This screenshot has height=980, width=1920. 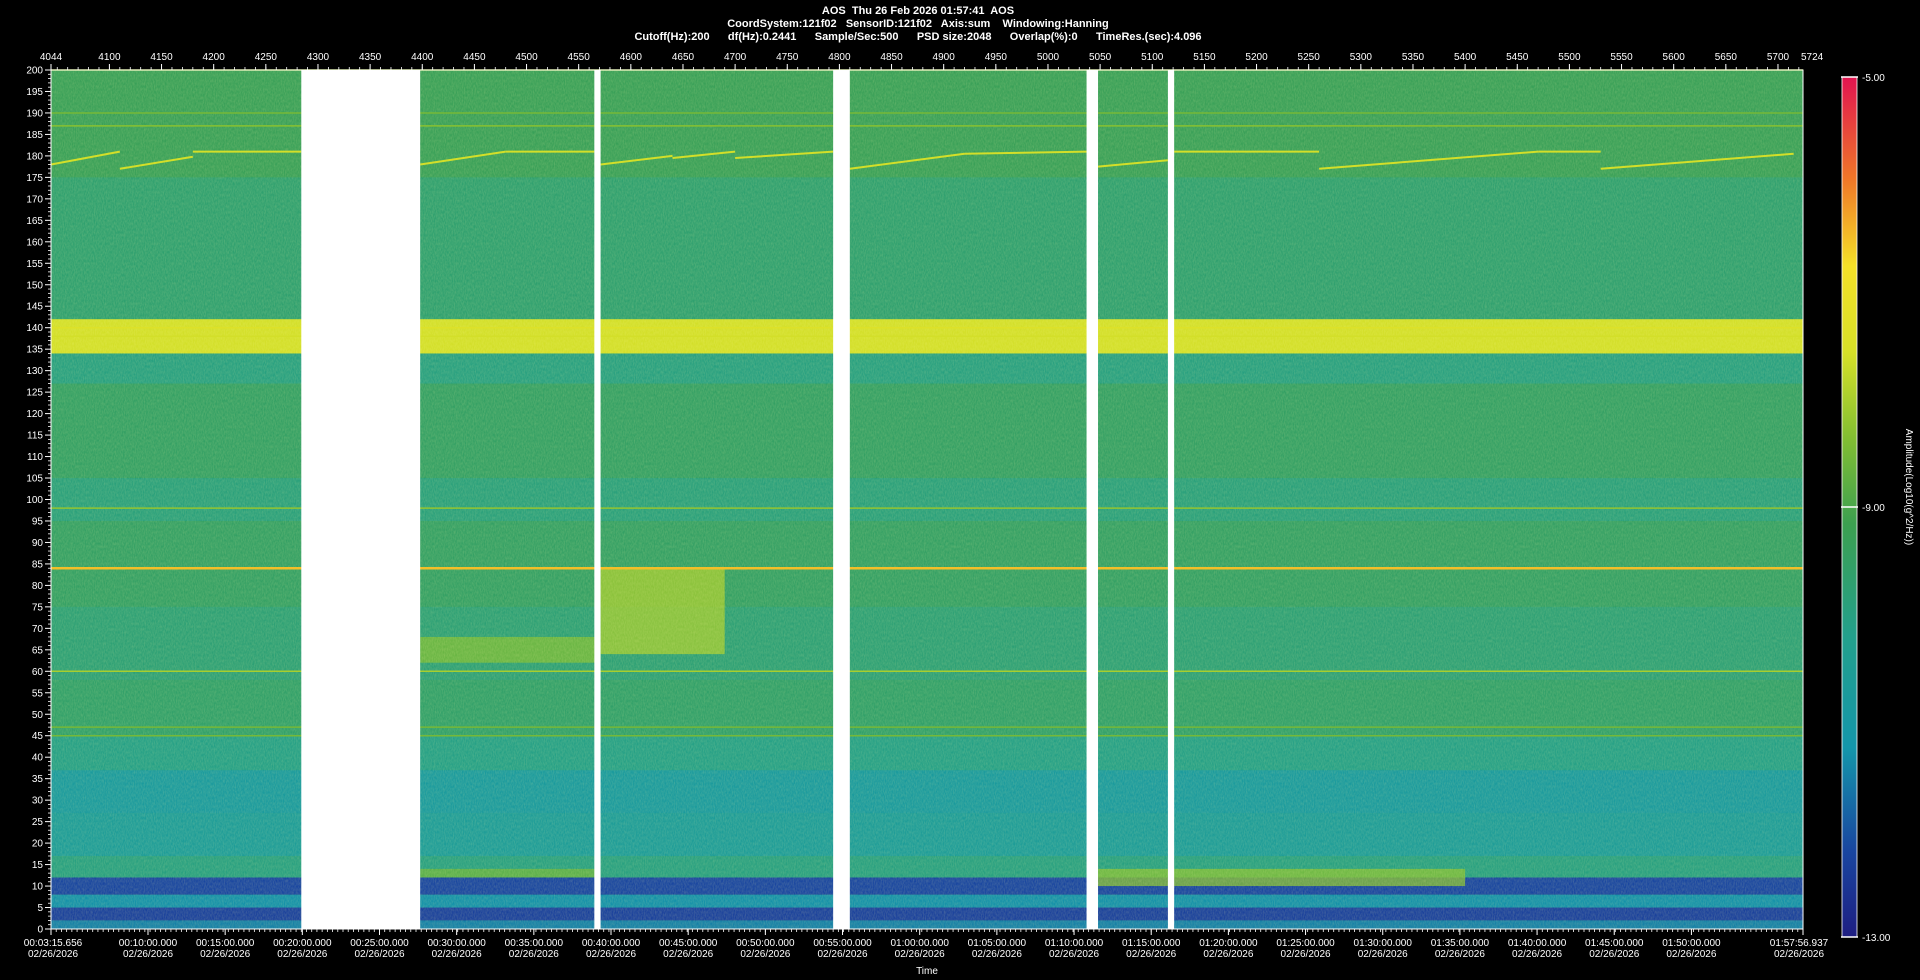 What do you see at coordinates (38, 822) in the screenshot?
I see `y-tick-label: 25` at bounding box center [38, 822].